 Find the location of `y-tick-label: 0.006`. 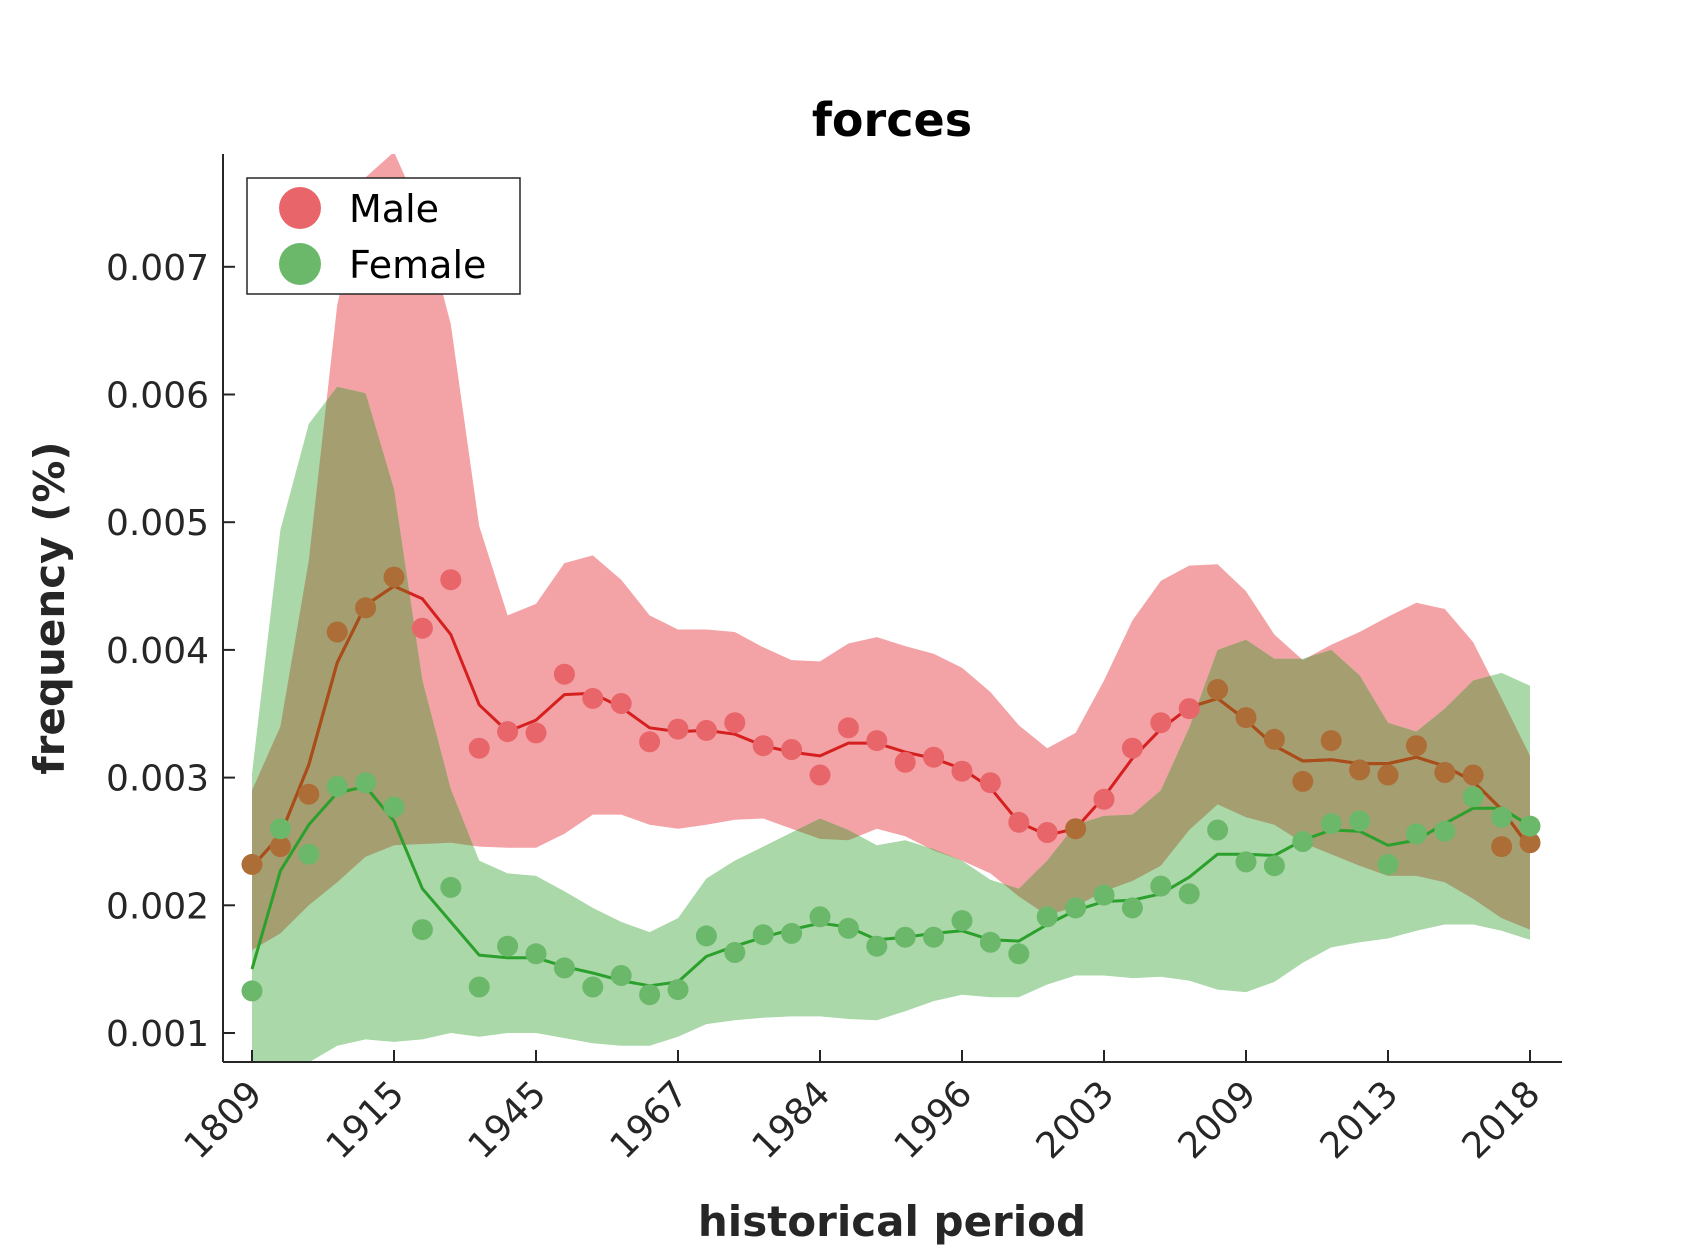

y-tick-label: 0.006 is located at coordinates (157, 396).